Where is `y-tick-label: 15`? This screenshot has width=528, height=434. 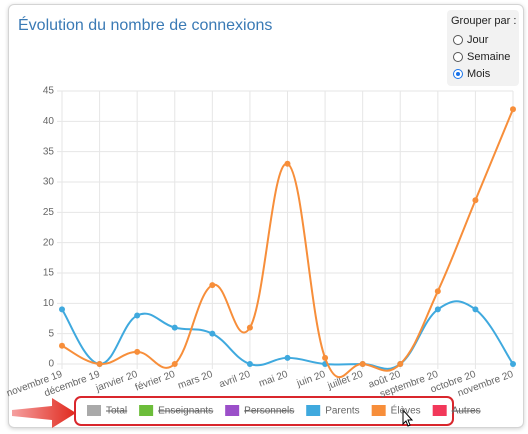 y-tick-label: 15 is located at coordinates (49, 273).